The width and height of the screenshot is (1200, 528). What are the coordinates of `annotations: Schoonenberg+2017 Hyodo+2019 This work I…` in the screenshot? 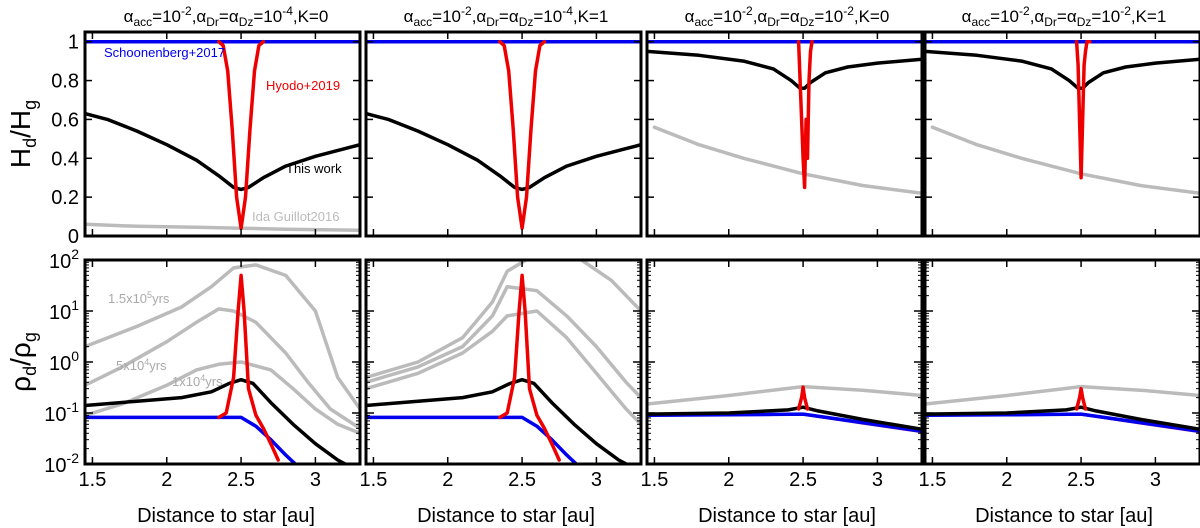 It's located at (223, 217).